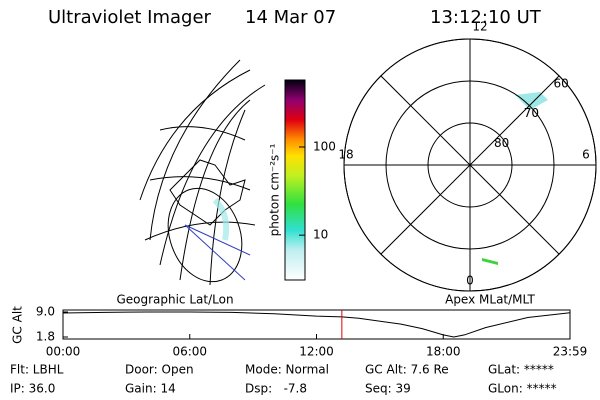 This screenshot has width=600, height=400. I want to click on altitude-line, so click(316, 324).